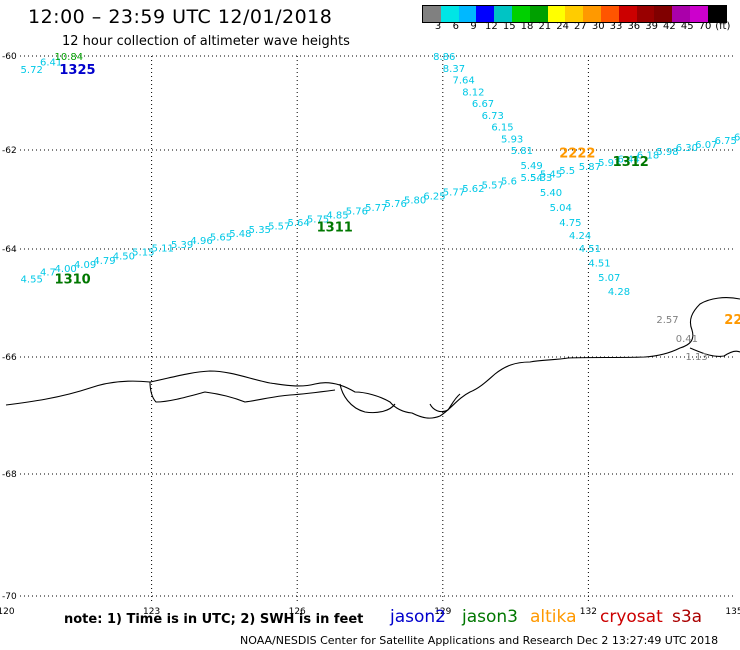 The height and width of the screenshot is (650, 740). I want to click on wave-height-value: 4.09, so click(85, 265).